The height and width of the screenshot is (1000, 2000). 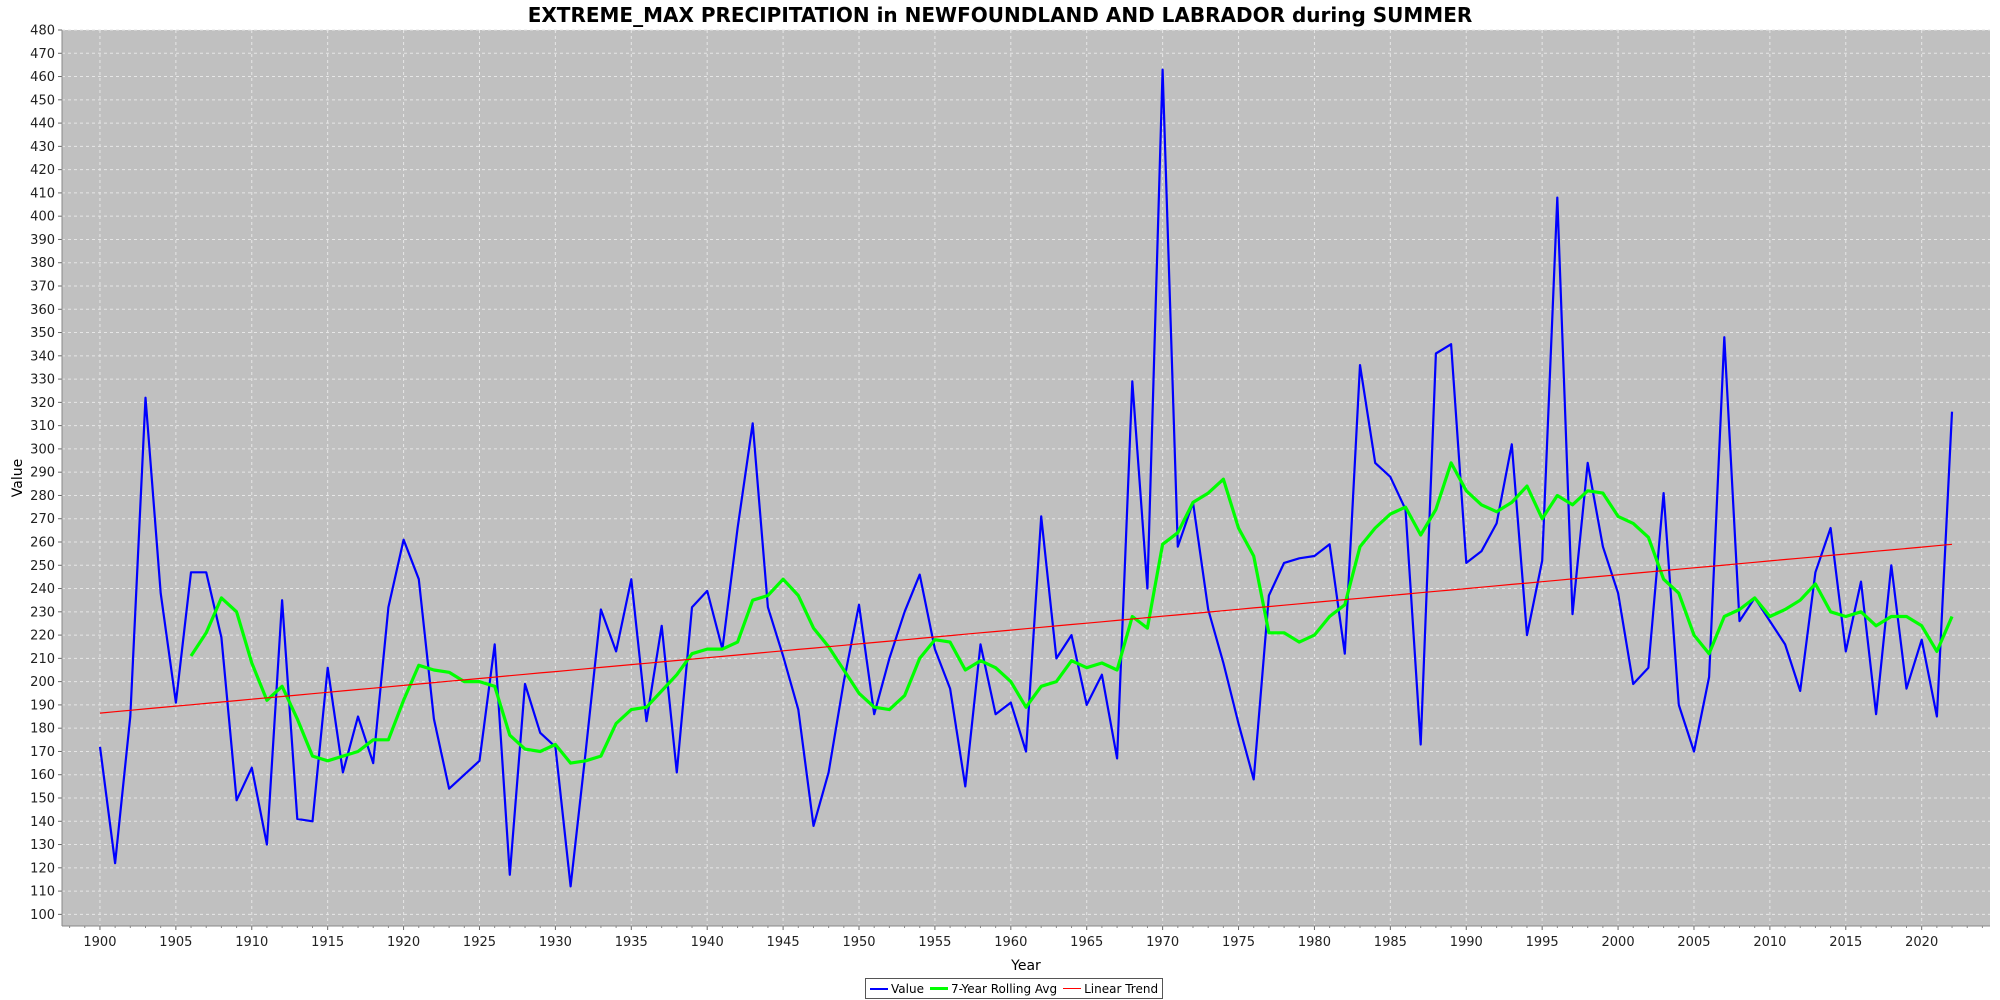 I want to click on x-tick-label: 2010, so click(x=1769, y=942).